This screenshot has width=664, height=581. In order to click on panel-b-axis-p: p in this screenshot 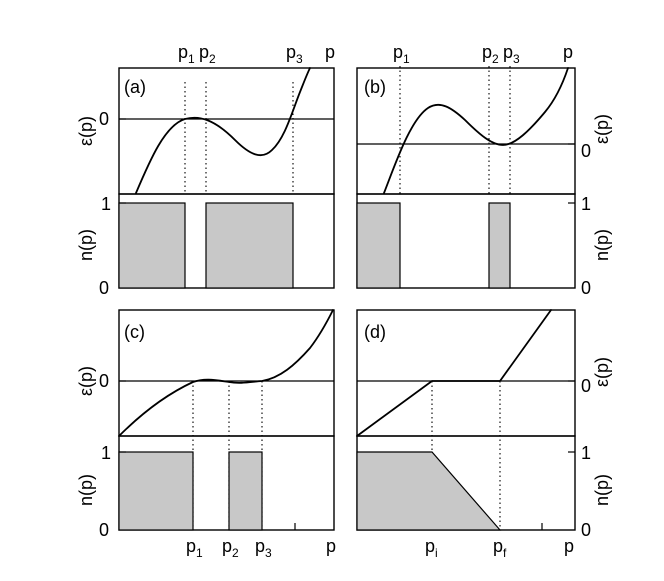, I will do `click(568, 52)`.